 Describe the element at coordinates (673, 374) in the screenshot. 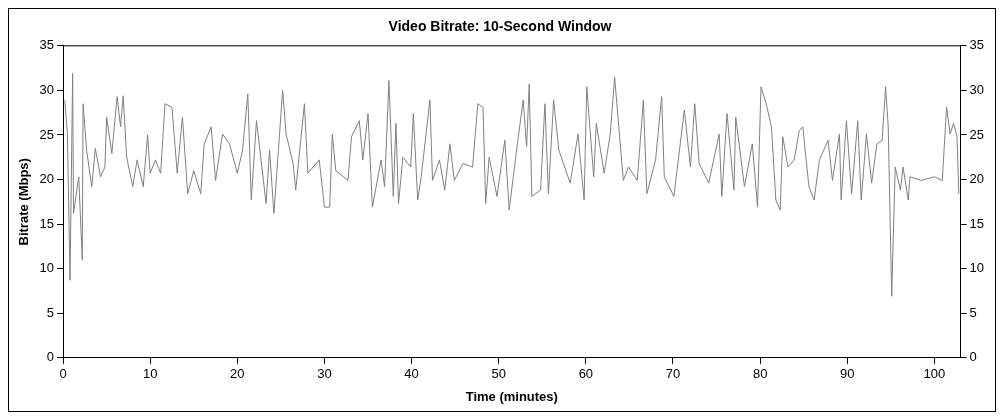

I see `x-tick-label: 70` at that location.